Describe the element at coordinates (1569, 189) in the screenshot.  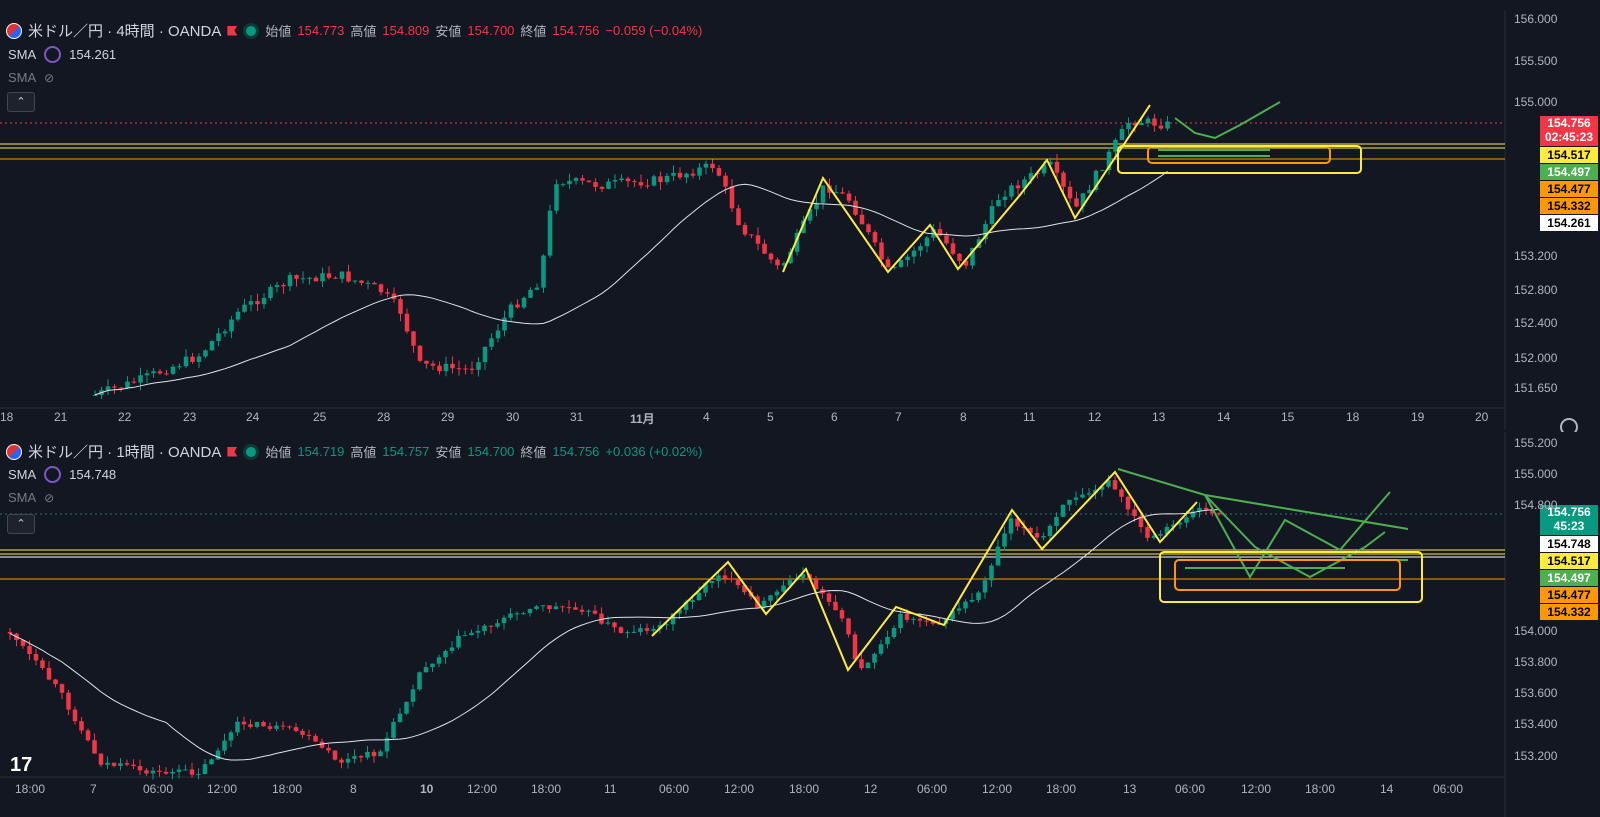
I see `level-tag: 154.477` at that location.